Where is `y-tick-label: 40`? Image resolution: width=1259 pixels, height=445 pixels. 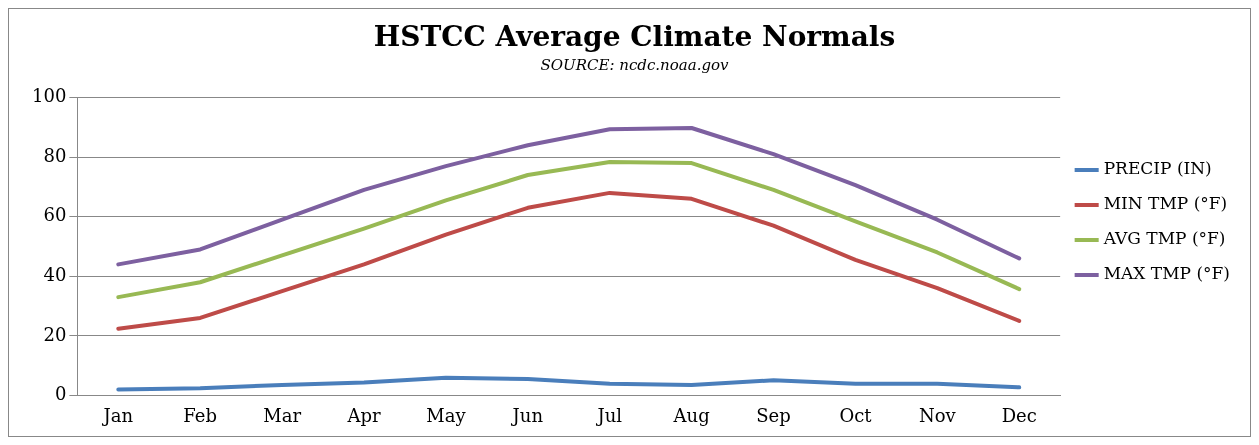
y-tick-label: 40 is located at coordinates (55, 274).